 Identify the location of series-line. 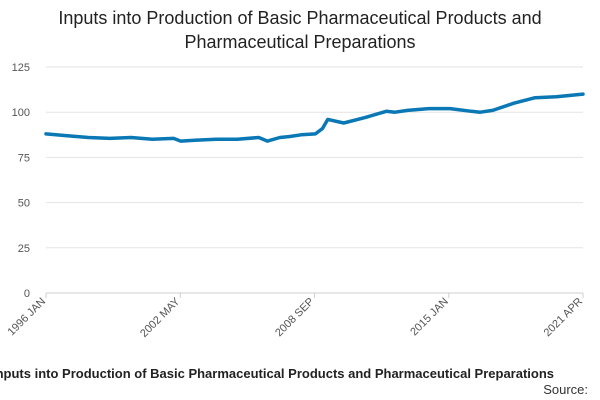
(314, 117).